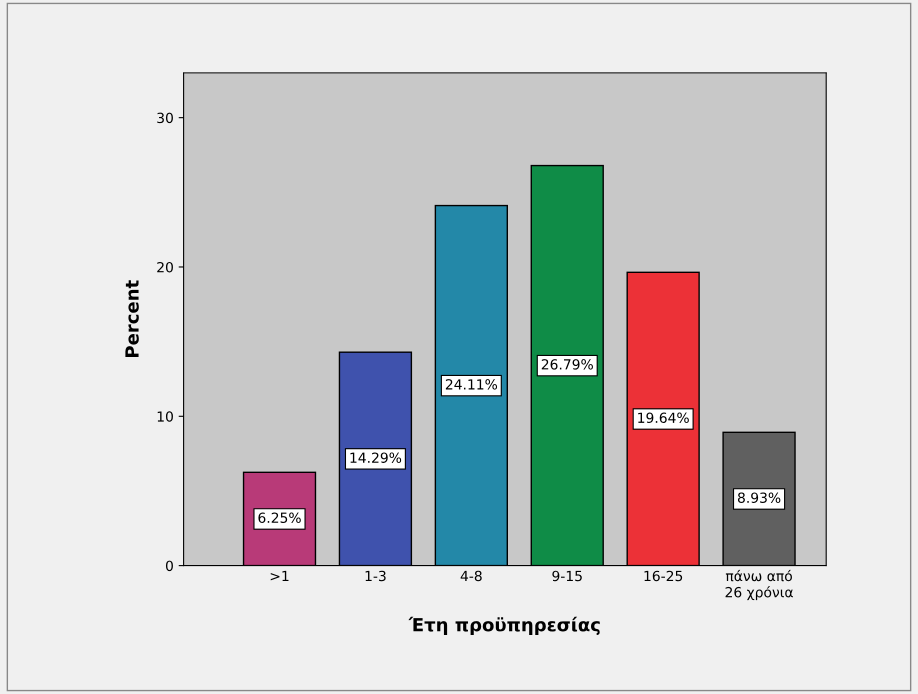 The width and height of the screenshot is (918, 694). What do you see at coordinates (376, 576) in the screenshot?
I see `x-tick-label: 1-3` at bounding box center [376, 576].